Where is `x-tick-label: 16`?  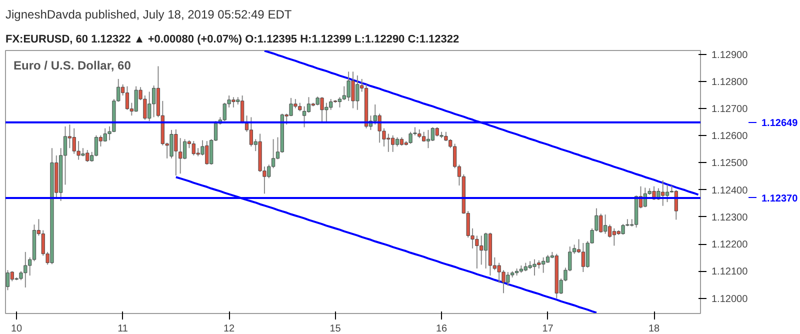
x-tick-label: 16 is located at coordinates (442, 329).